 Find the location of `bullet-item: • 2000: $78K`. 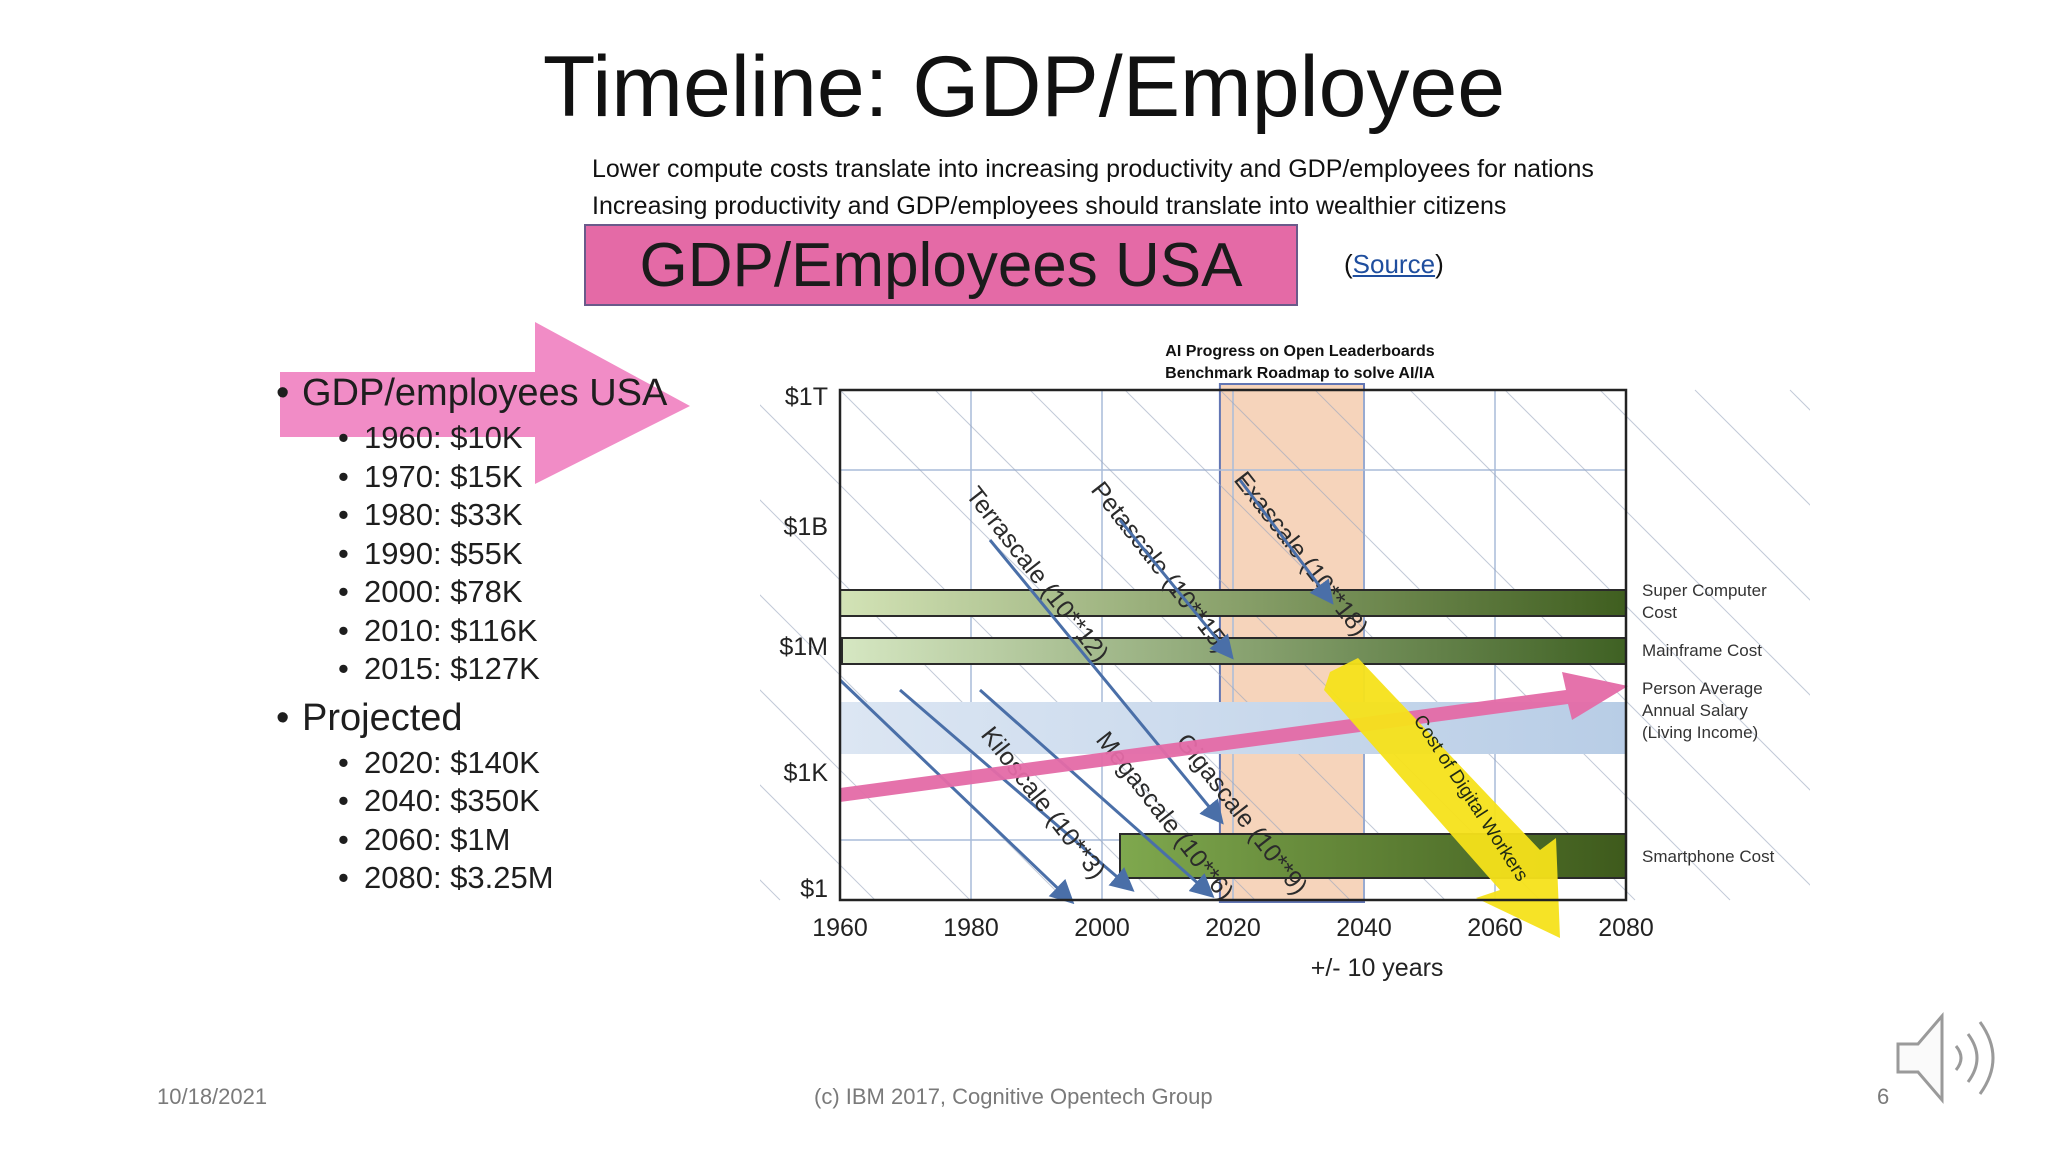

bullet-item: • 2000: $78K is located at coordinates (430, 591).